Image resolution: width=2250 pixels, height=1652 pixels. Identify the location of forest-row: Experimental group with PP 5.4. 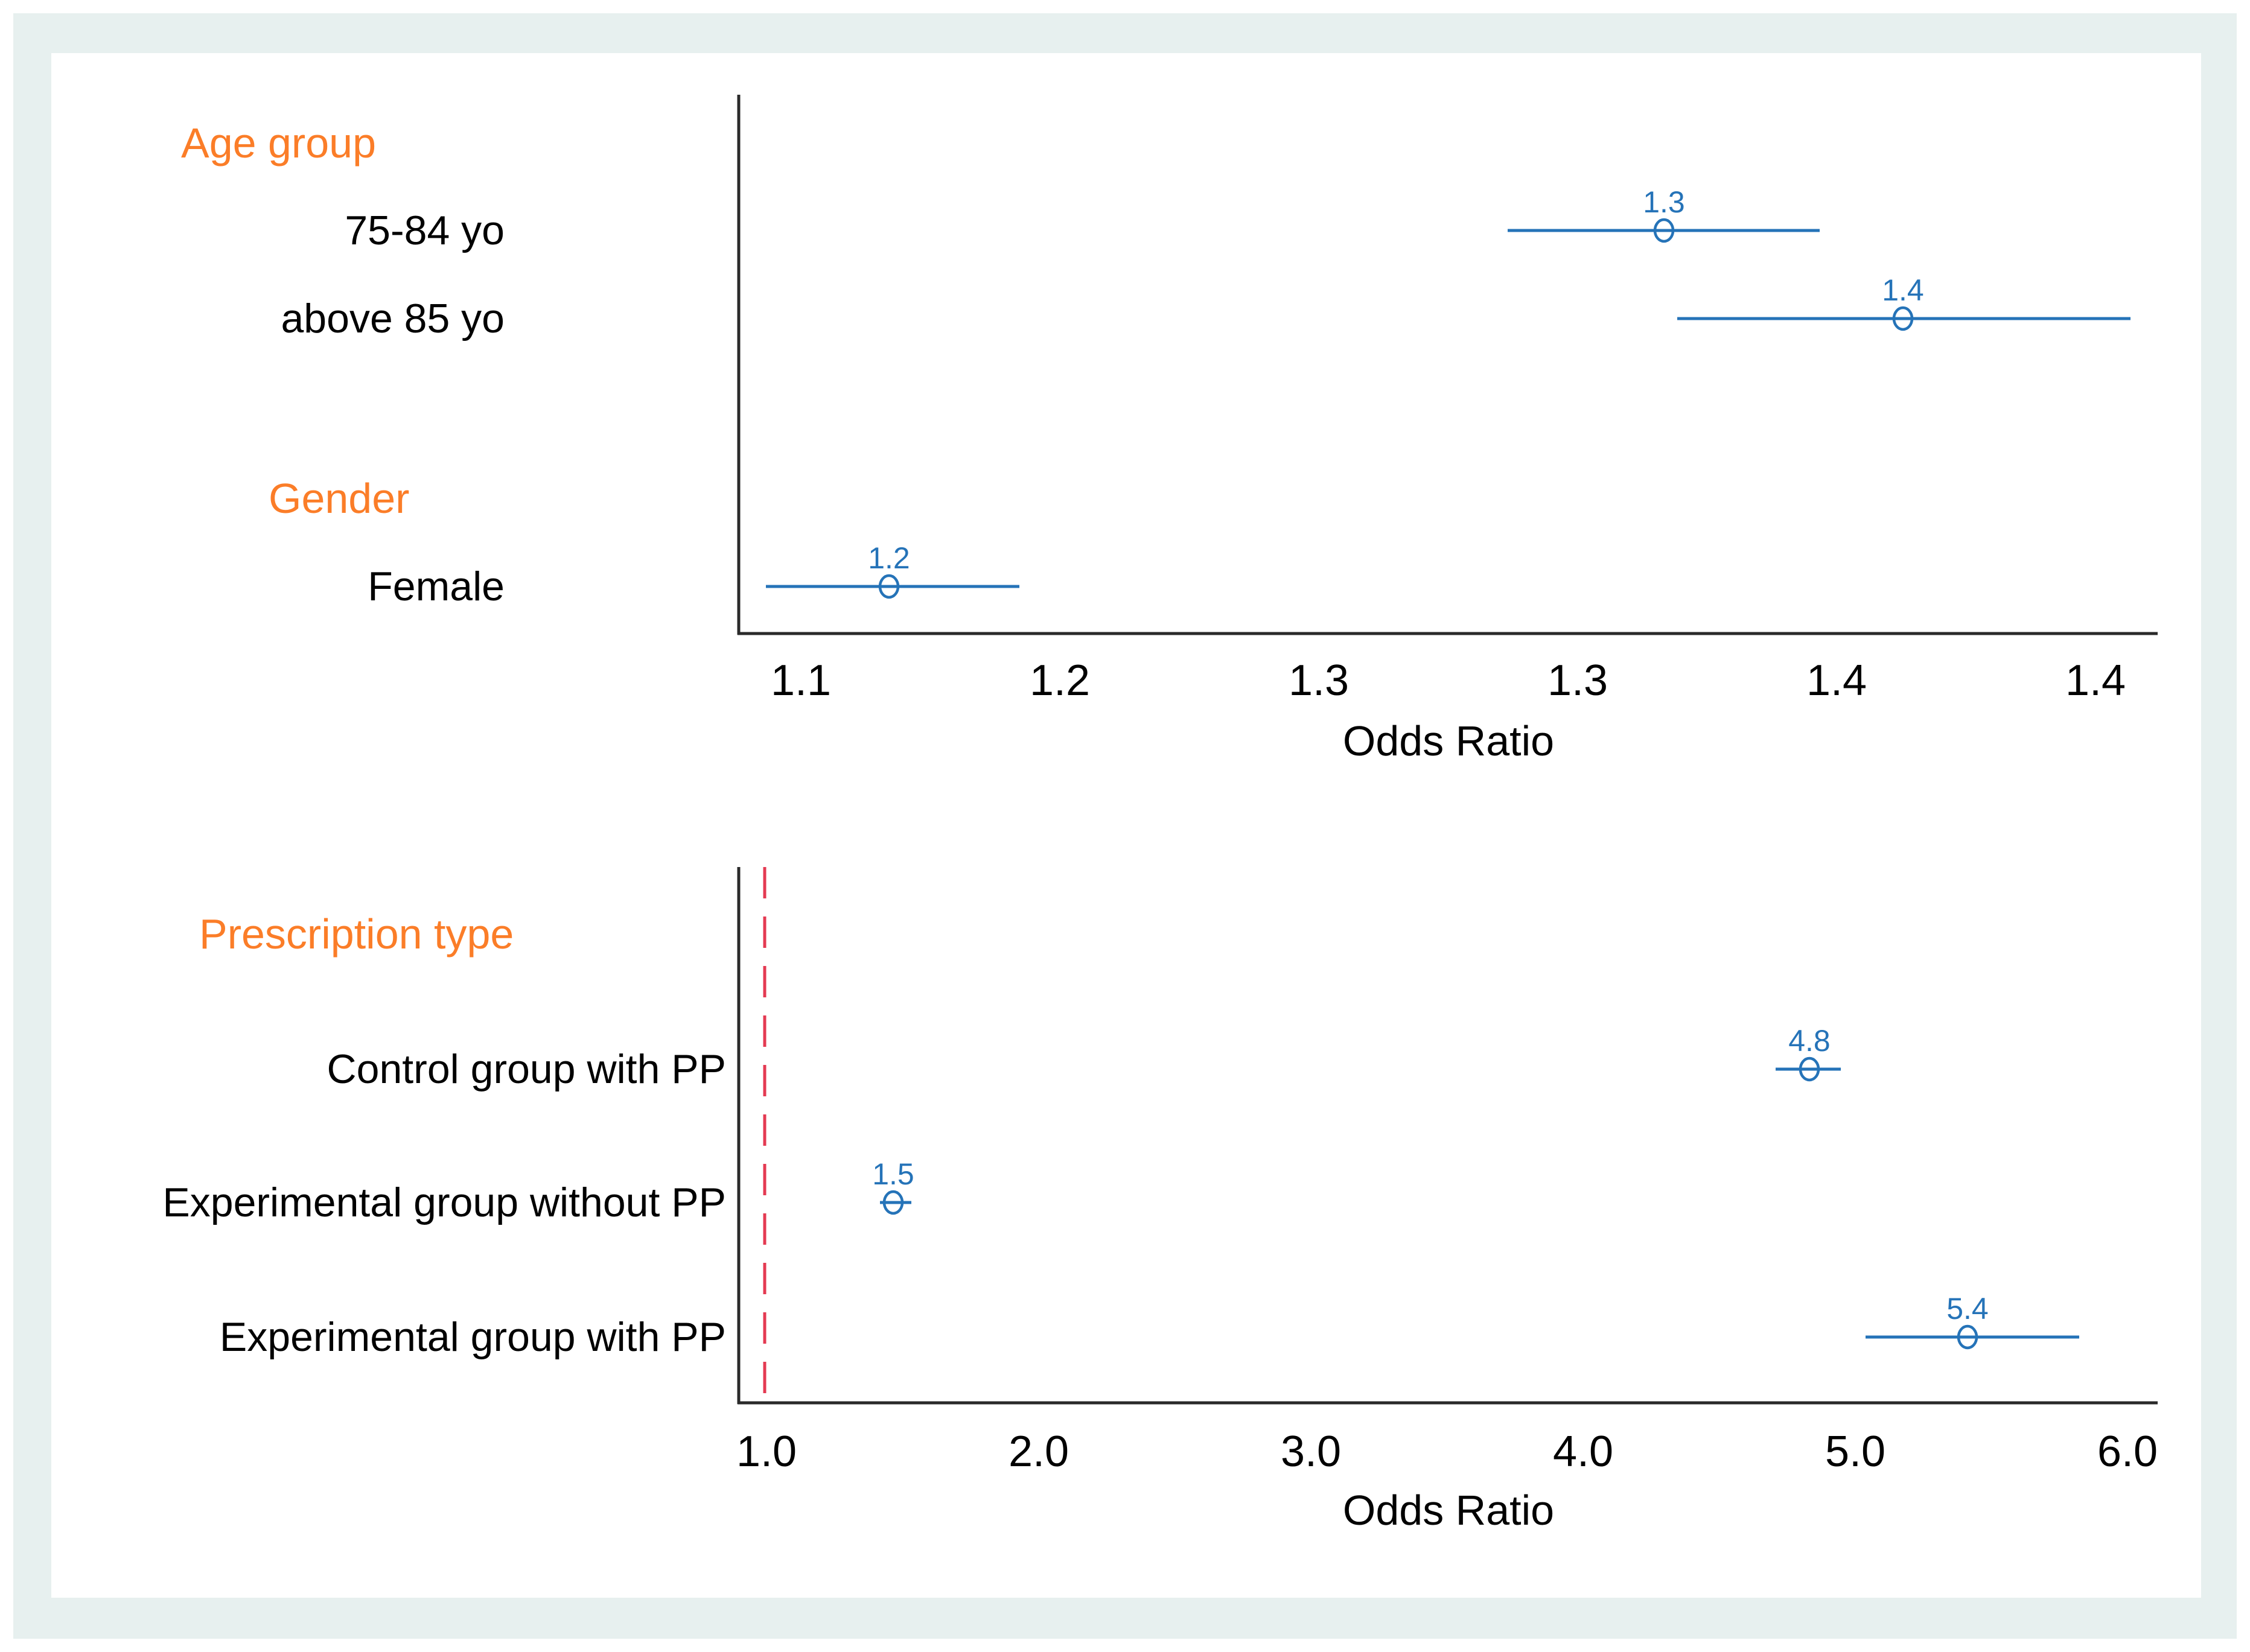
(1149, 1326).